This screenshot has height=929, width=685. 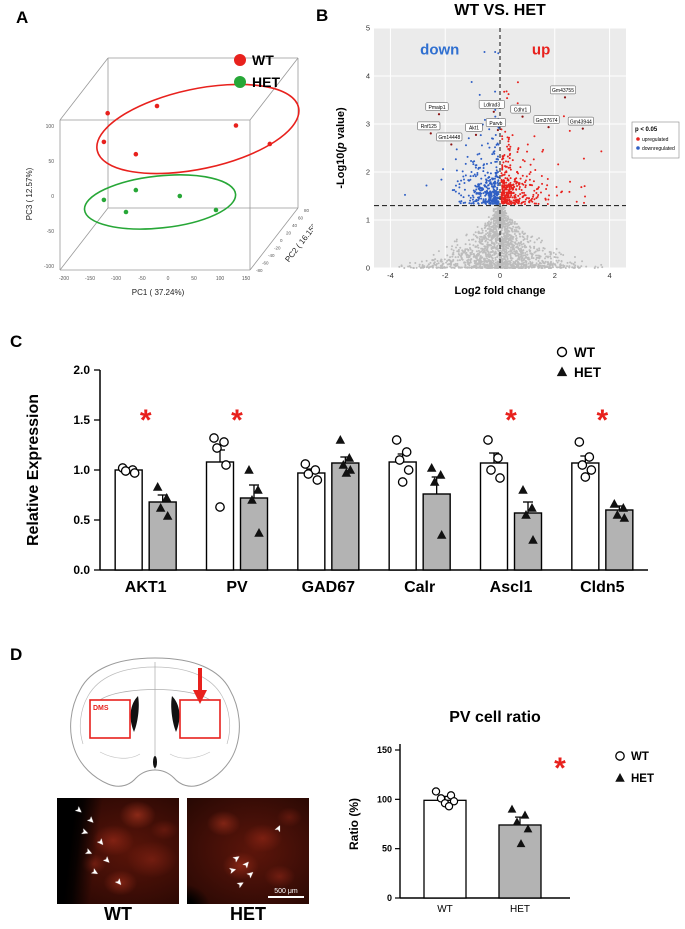 I want to click on down-points, so click(x=452, y=128).